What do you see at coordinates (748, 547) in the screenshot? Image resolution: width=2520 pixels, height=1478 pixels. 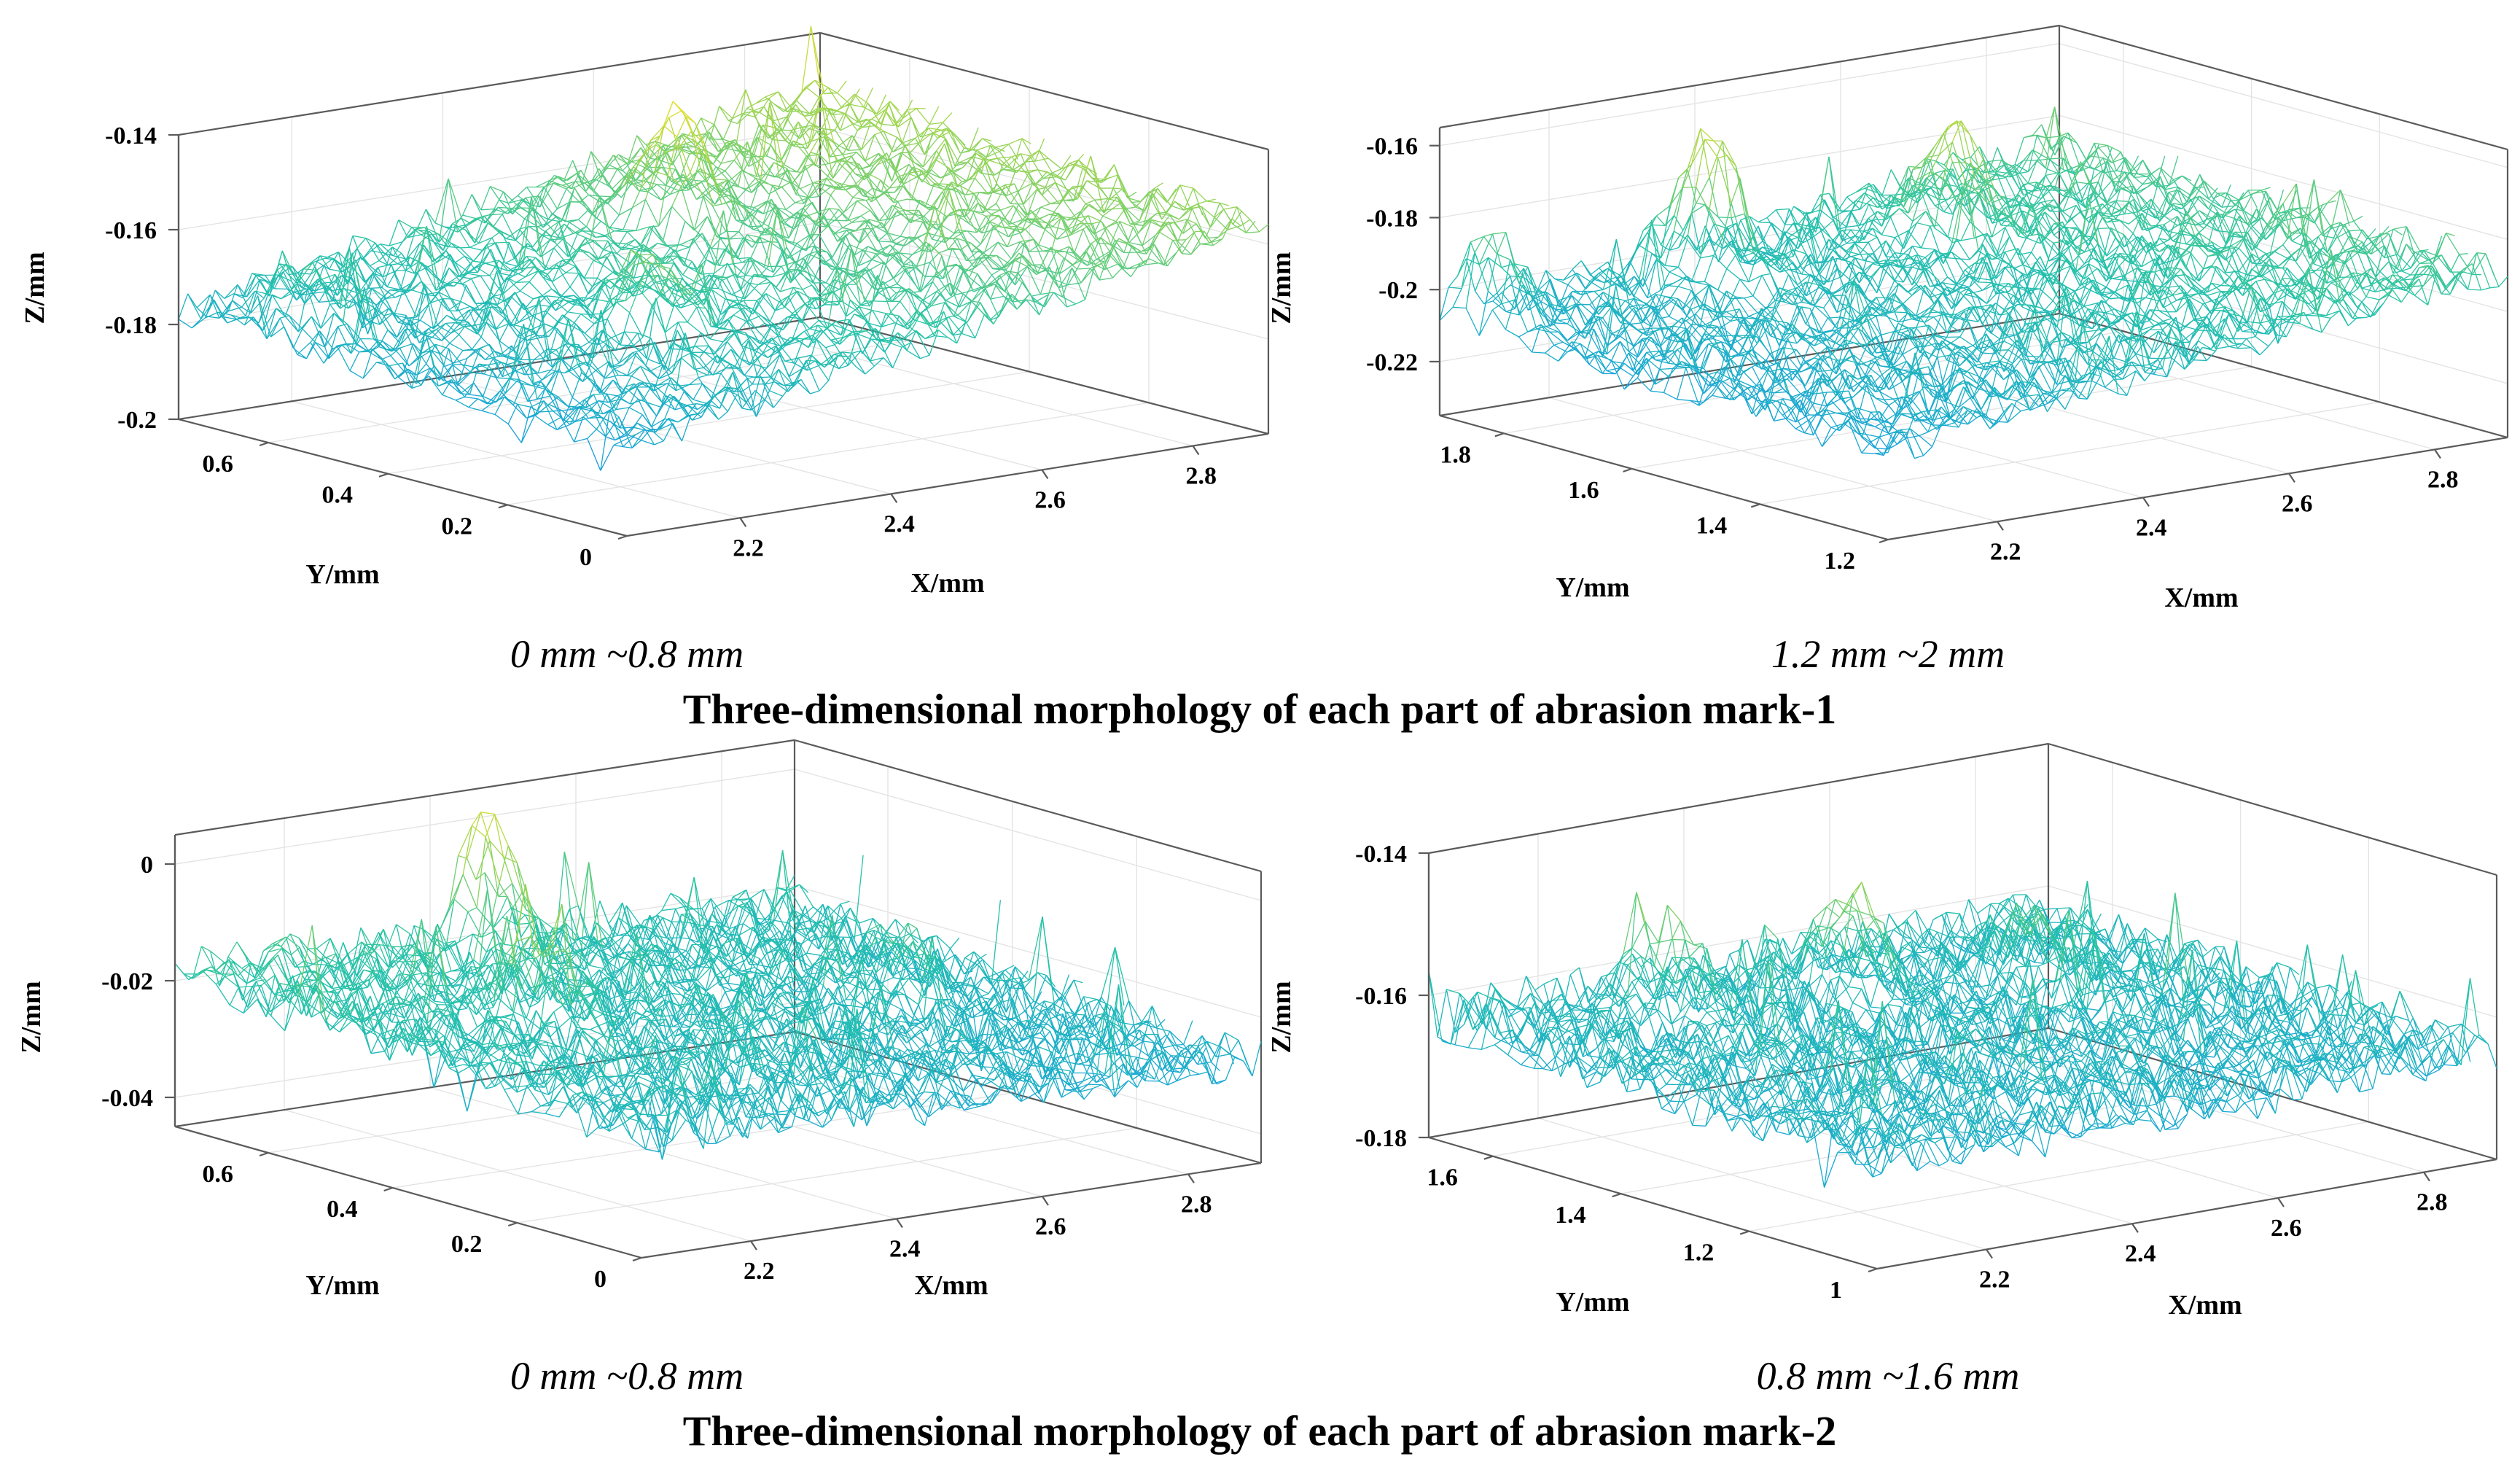 I see `x-tick-label: 2.2` at bounding box center [748, 547].